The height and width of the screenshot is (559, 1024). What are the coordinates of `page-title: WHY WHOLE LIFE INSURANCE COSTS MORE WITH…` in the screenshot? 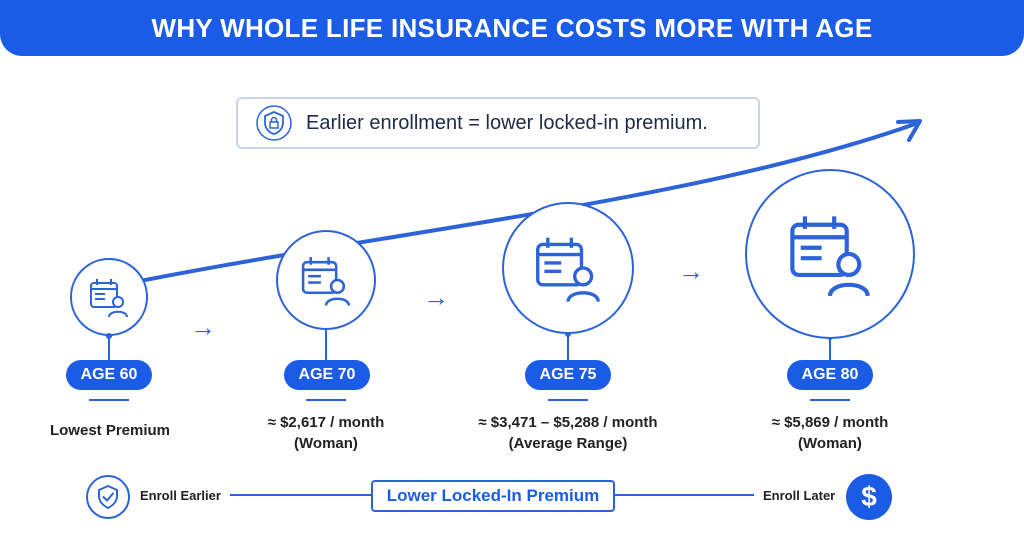 It's located at (512, 27).